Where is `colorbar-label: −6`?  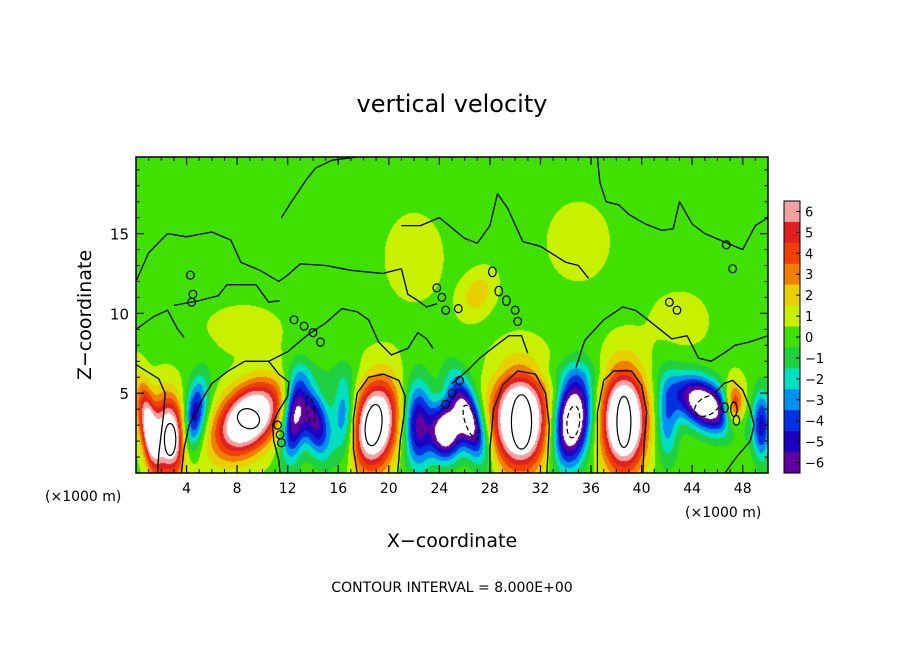 colorbar-label: −6 is located at coordinates (814, 464).